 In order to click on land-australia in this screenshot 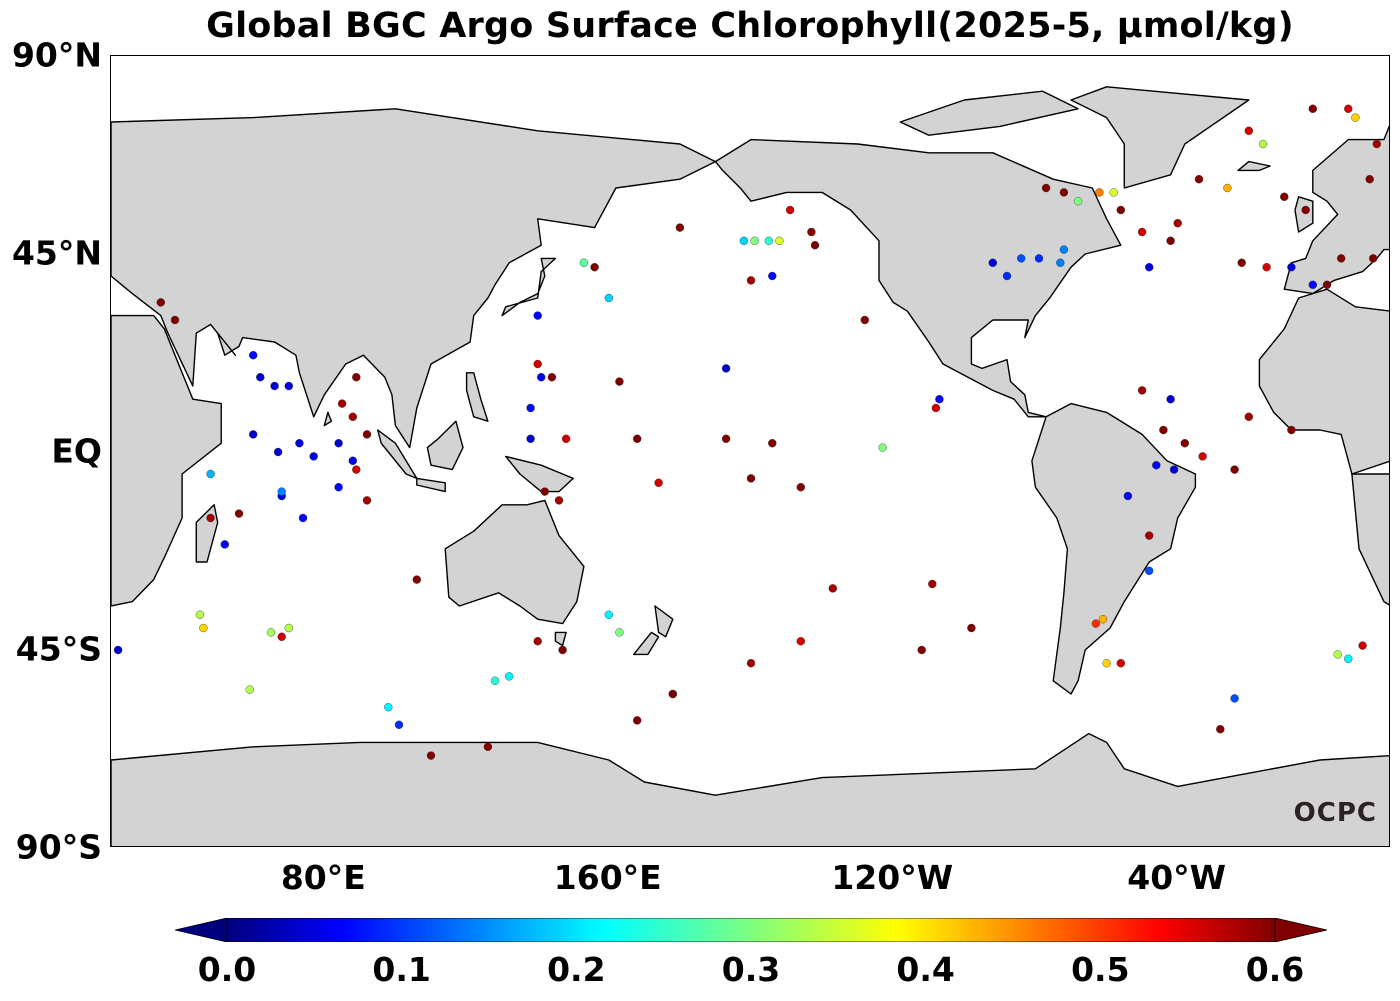, I will do `click(514, 562)`.